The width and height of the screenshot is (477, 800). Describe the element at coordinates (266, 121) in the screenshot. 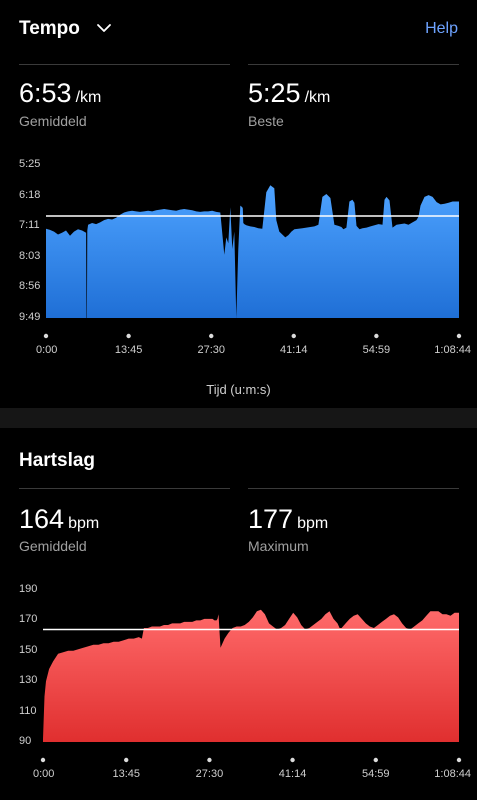

I see `pace-best-label: Beste` at that location.